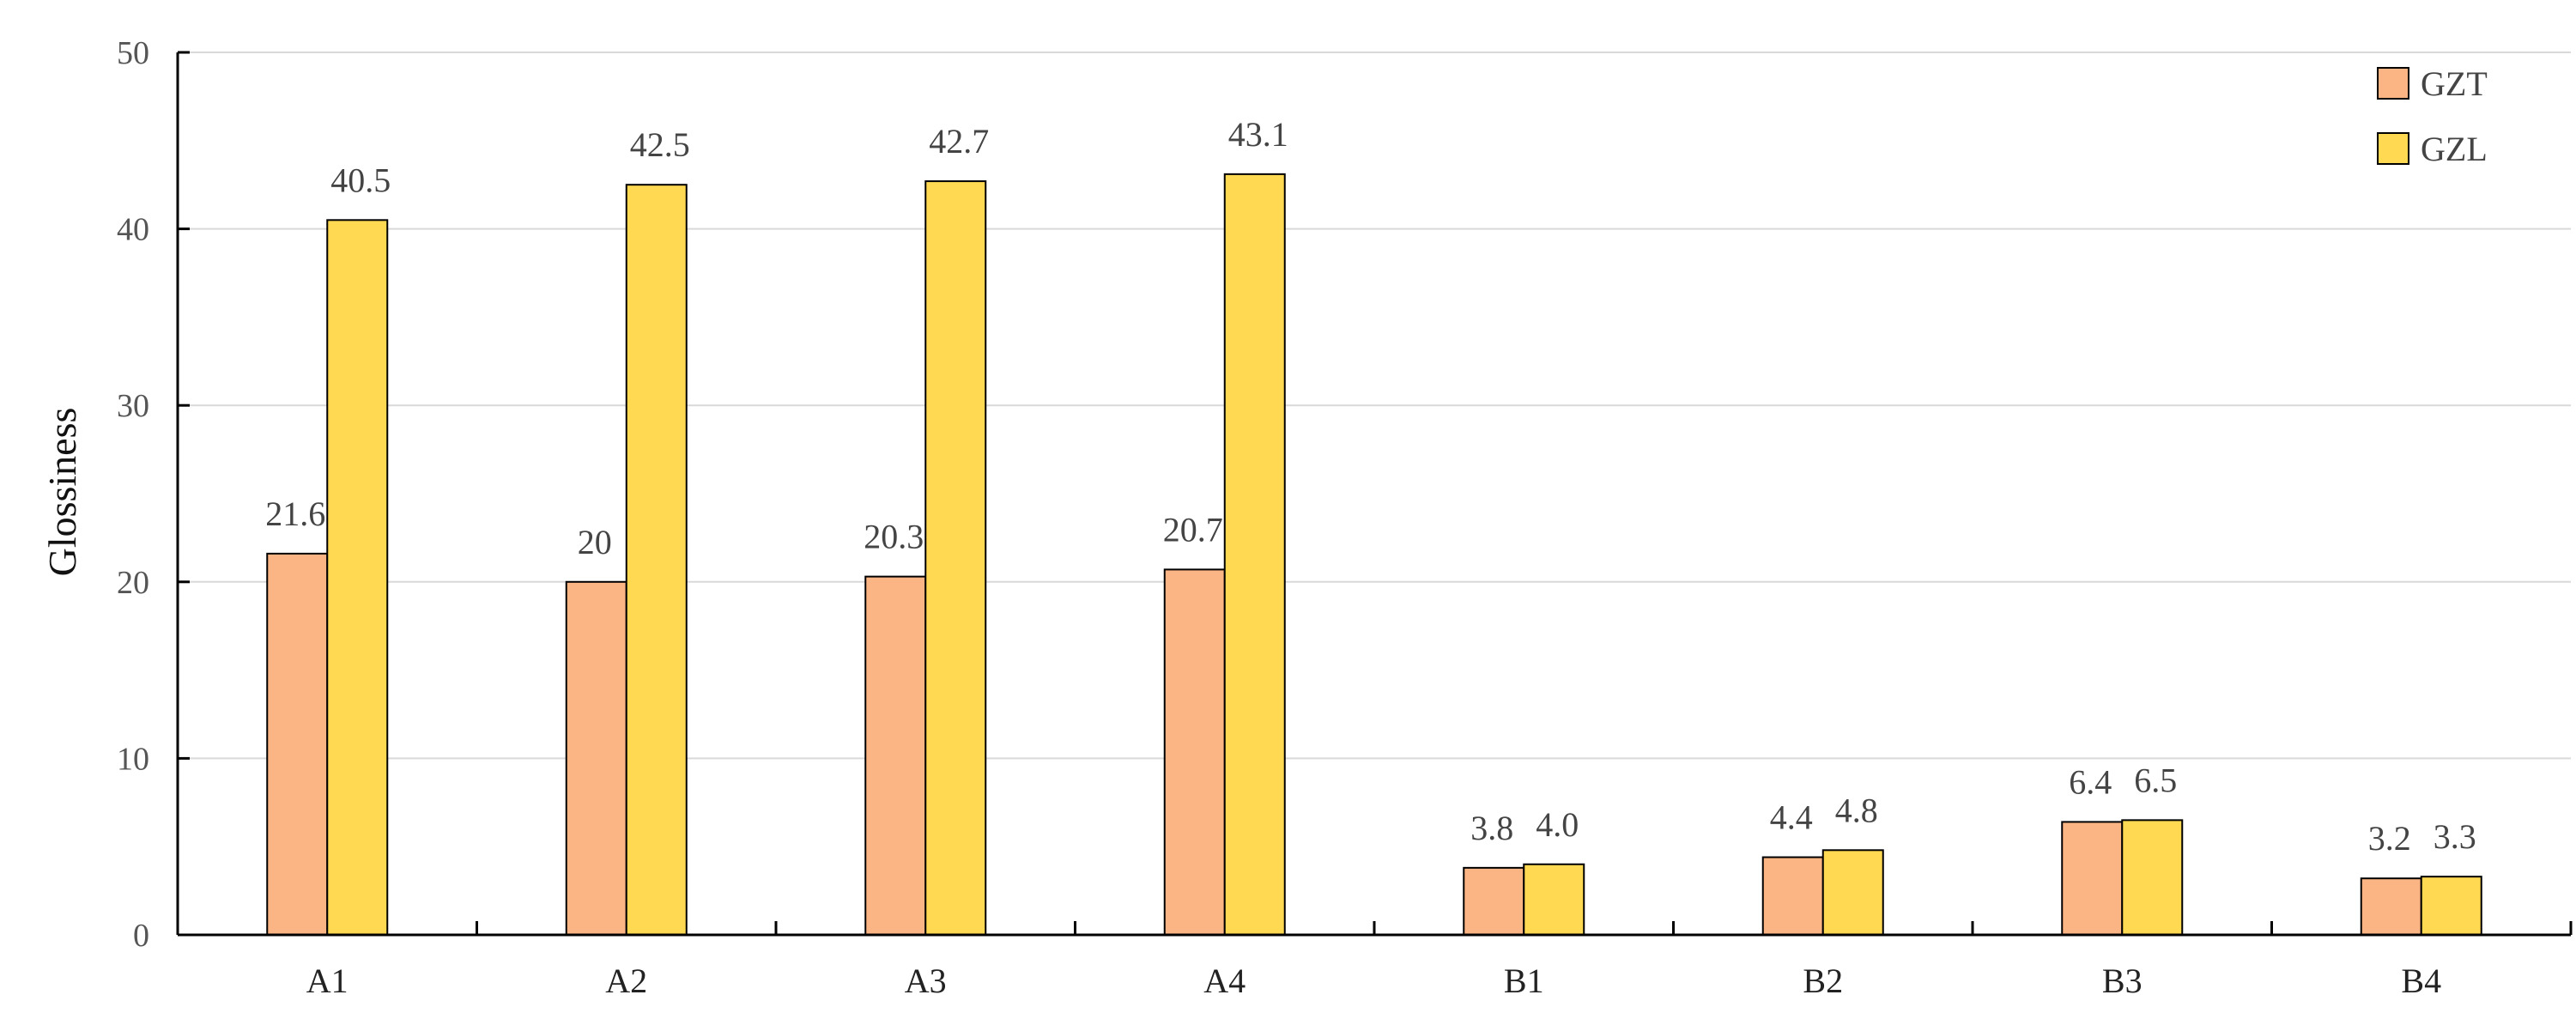  What do you see at coordinates (2454, 83) in the screenshot?
I see `legend-label: GZT` at bounding box center [2454, 83].